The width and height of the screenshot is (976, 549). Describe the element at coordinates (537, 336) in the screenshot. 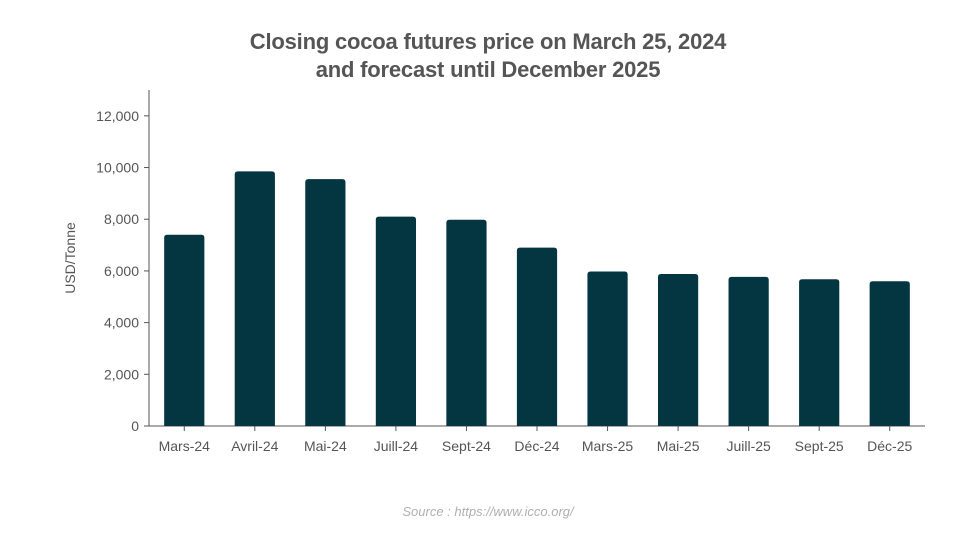

I see `bar-Déc-24` at that location.